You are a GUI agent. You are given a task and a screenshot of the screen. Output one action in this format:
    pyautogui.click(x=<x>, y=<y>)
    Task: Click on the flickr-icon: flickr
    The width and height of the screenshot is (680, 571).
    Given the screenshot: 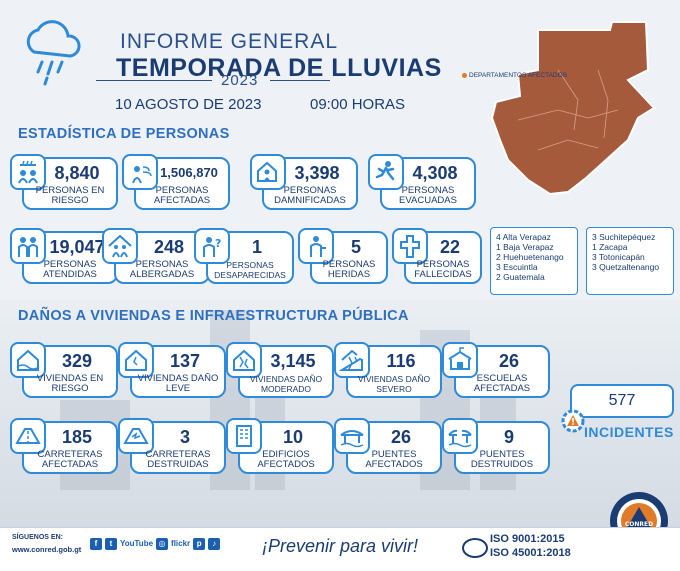 What is the action you would take?
    pyautogui.click(x=181, y=543)
    